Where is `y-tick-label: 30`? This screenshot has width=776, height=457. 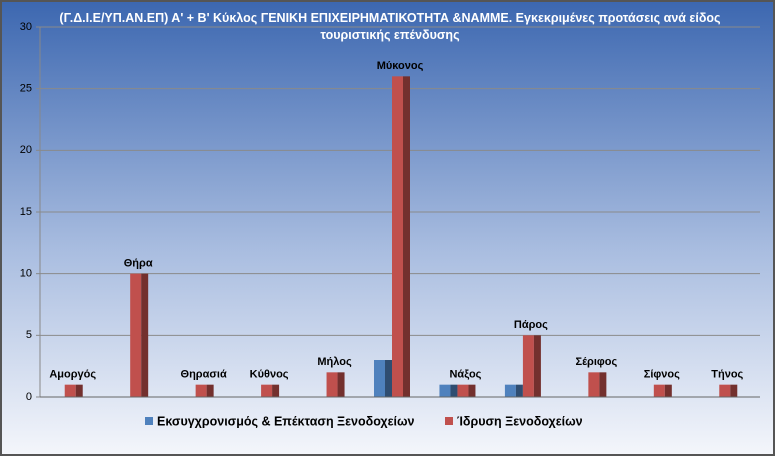 y-tick-label: 30 is located at coordinates (26, 27).